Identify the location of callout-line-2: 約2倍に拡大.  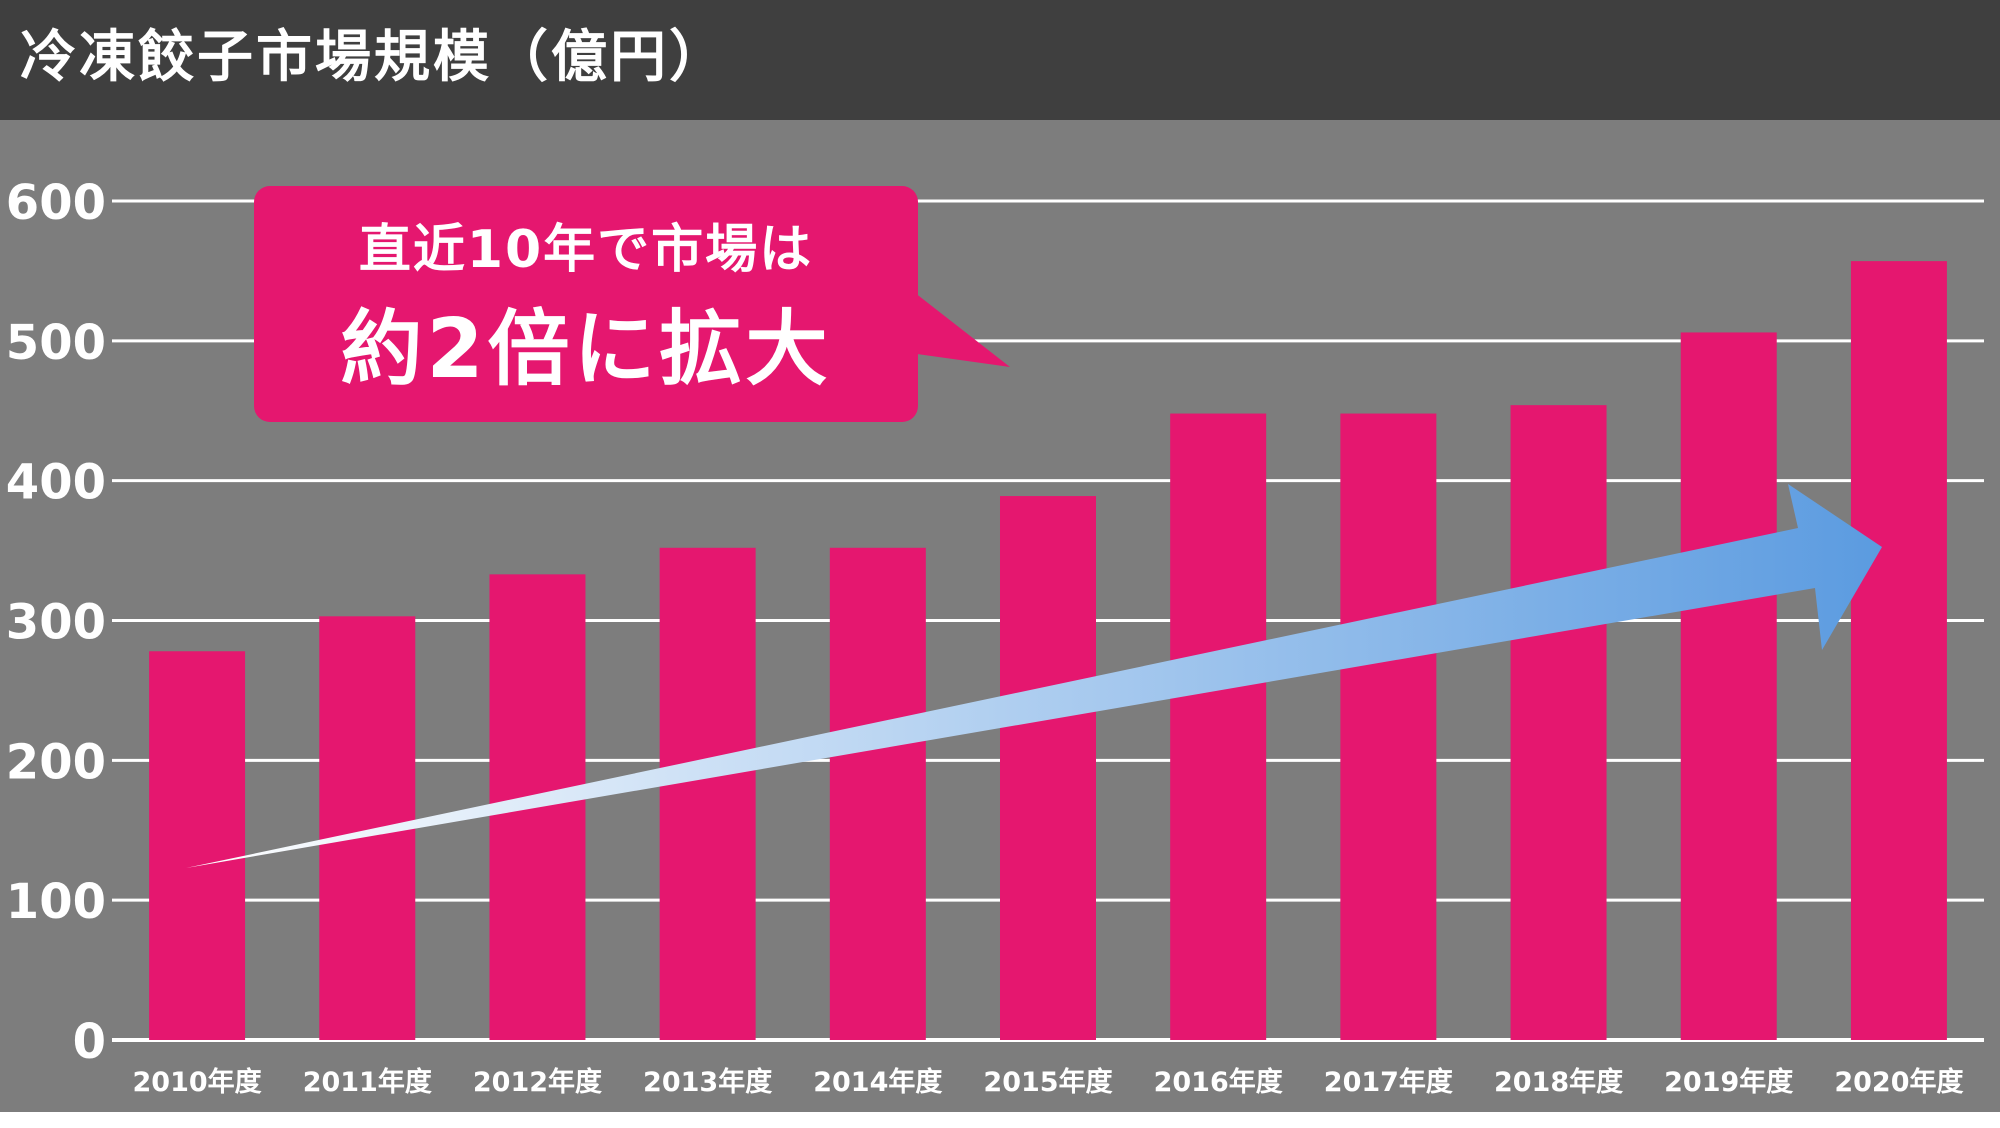
(586, 349).